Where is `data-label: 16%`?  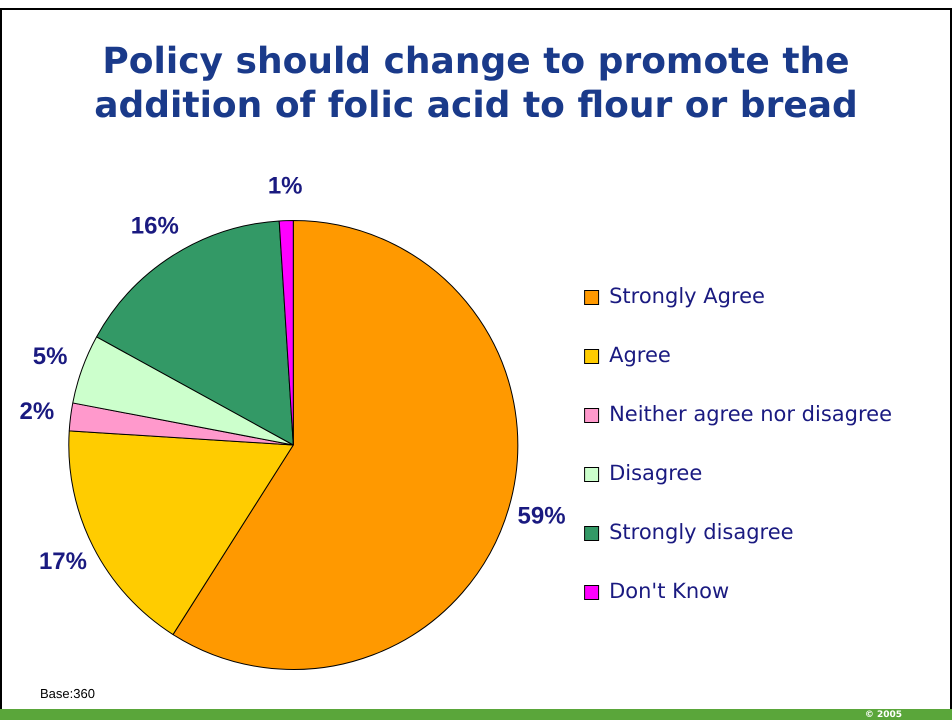
data-label: 16% is located at coordinates (154, 226).